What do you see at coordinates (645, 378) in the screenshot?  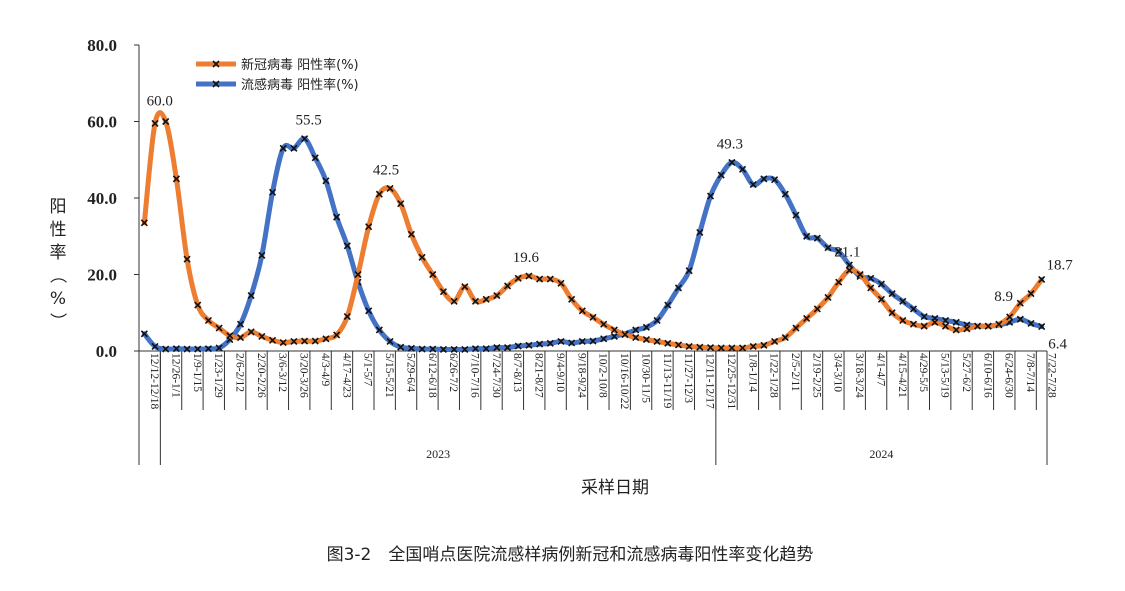 I see `x-tick-label: 10/30-11/5` at bounding box center [645, 378].